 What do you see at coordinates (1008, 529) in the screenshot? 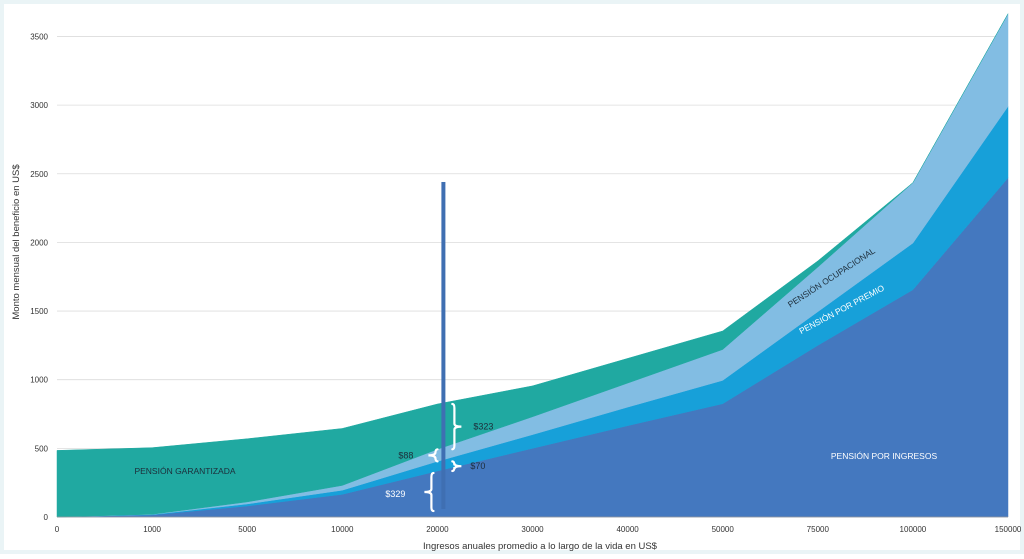
I see `x-tick-label: 150000` at bounding box center [1008, 529].